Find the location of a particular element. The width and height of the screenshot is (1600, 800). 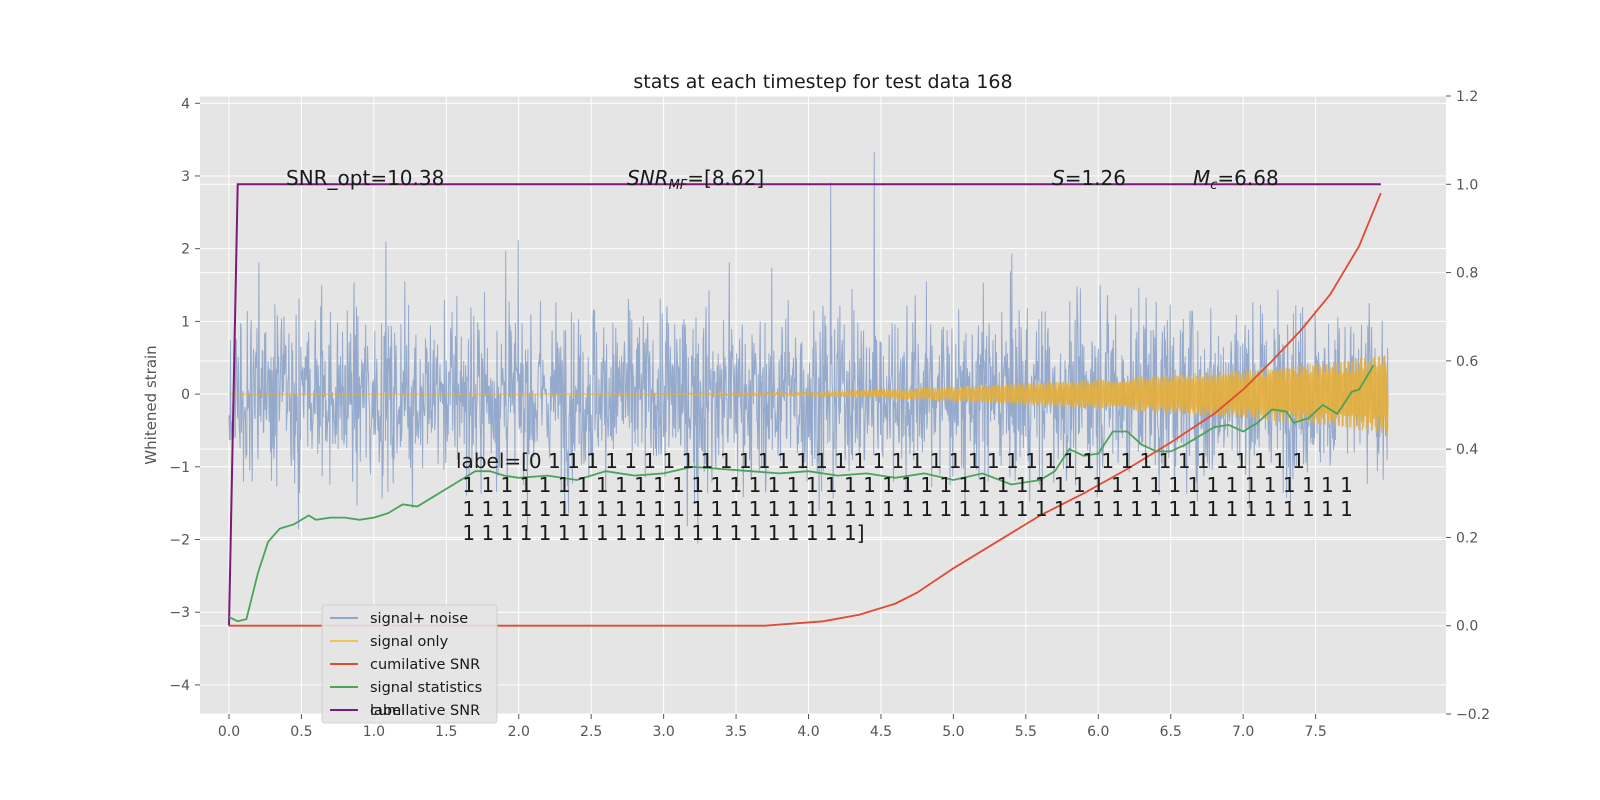

y-axis-label: Whitened strain is located at coordinates (151, 404).